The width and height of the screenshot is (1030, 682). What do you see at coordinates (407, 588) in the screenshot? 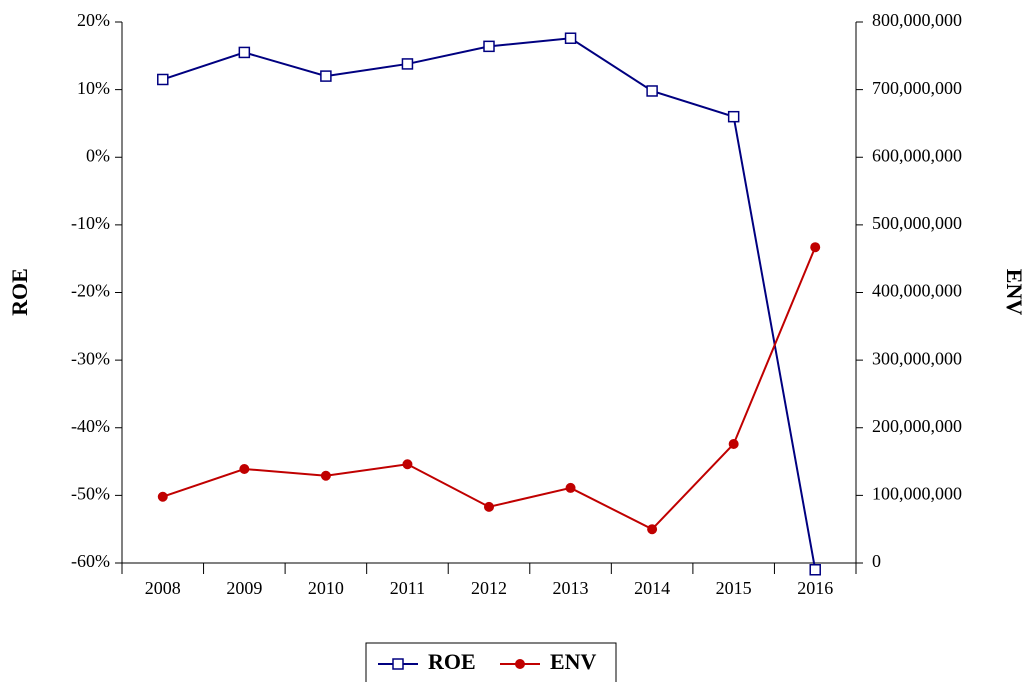
I see `x-tick-label: 2011` at bounding box center [407, 588].